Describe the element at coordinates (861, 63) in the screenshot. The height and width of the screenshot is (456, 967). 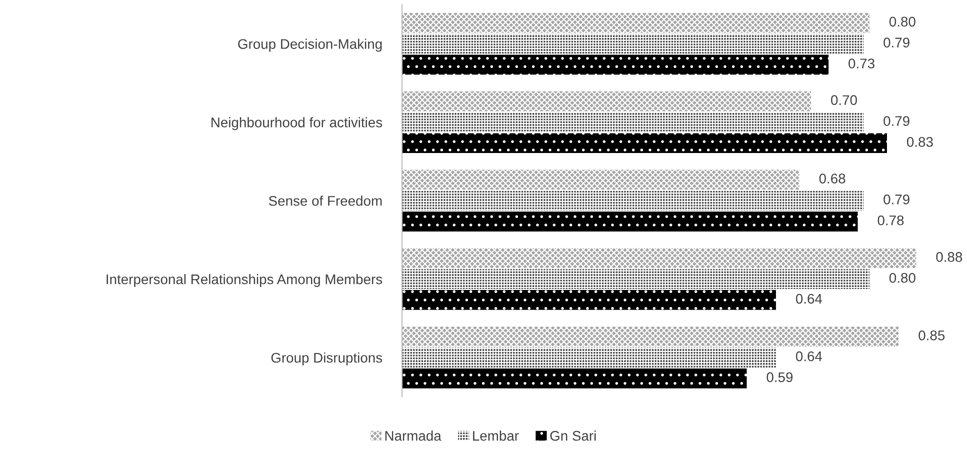
I see `data-label: 0.73` at that location.